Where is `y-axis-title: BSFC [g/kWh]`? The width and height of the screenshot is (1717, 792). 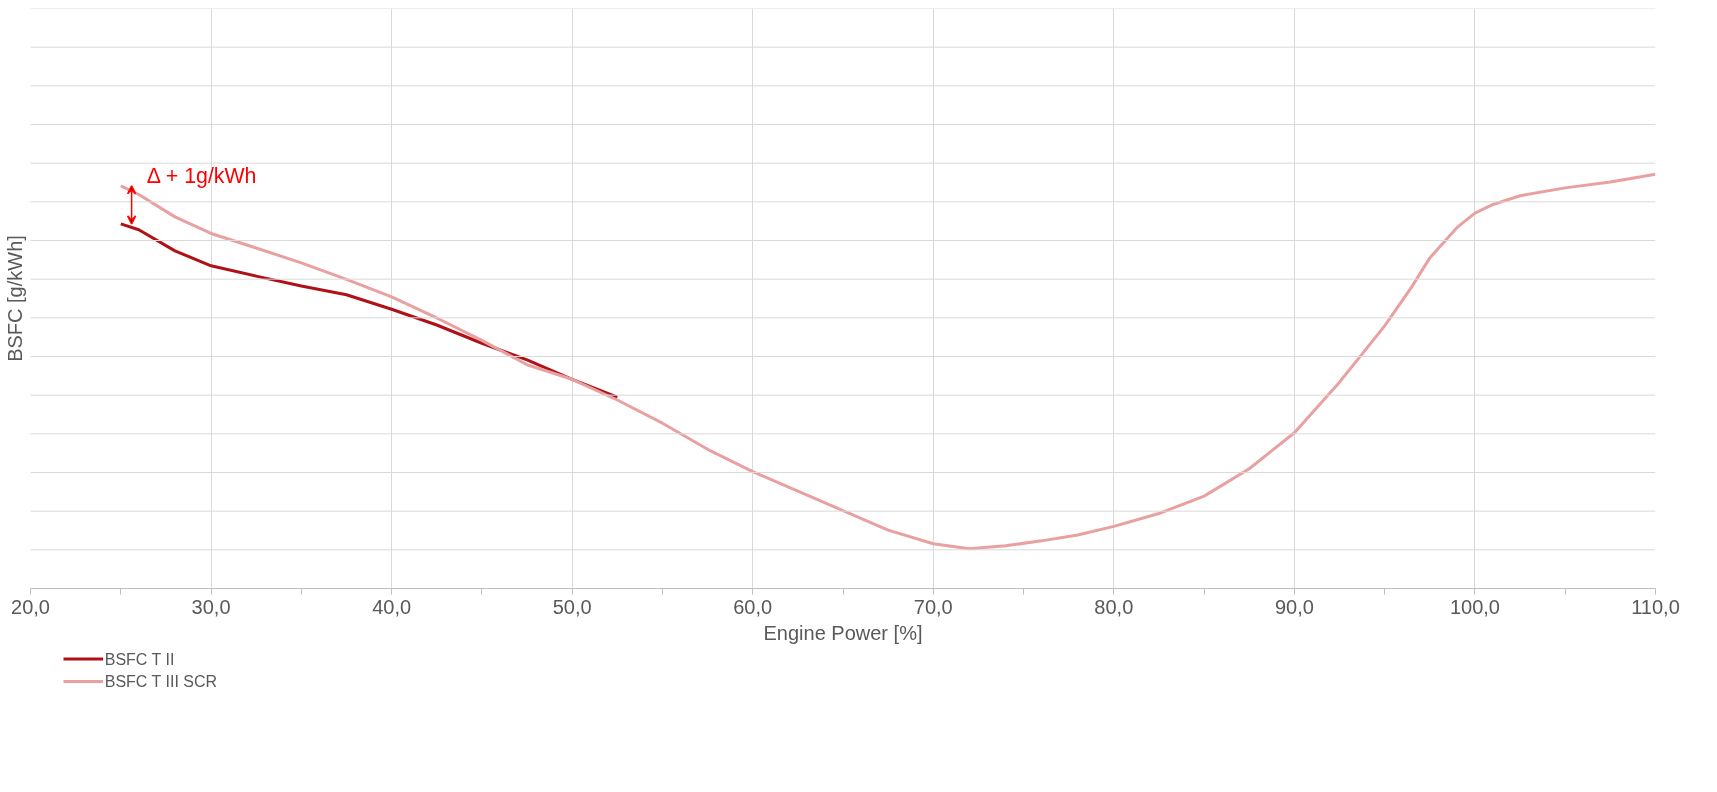
y-axis-title: BSFC [g/kWh] is located at coordinates (14, 298).